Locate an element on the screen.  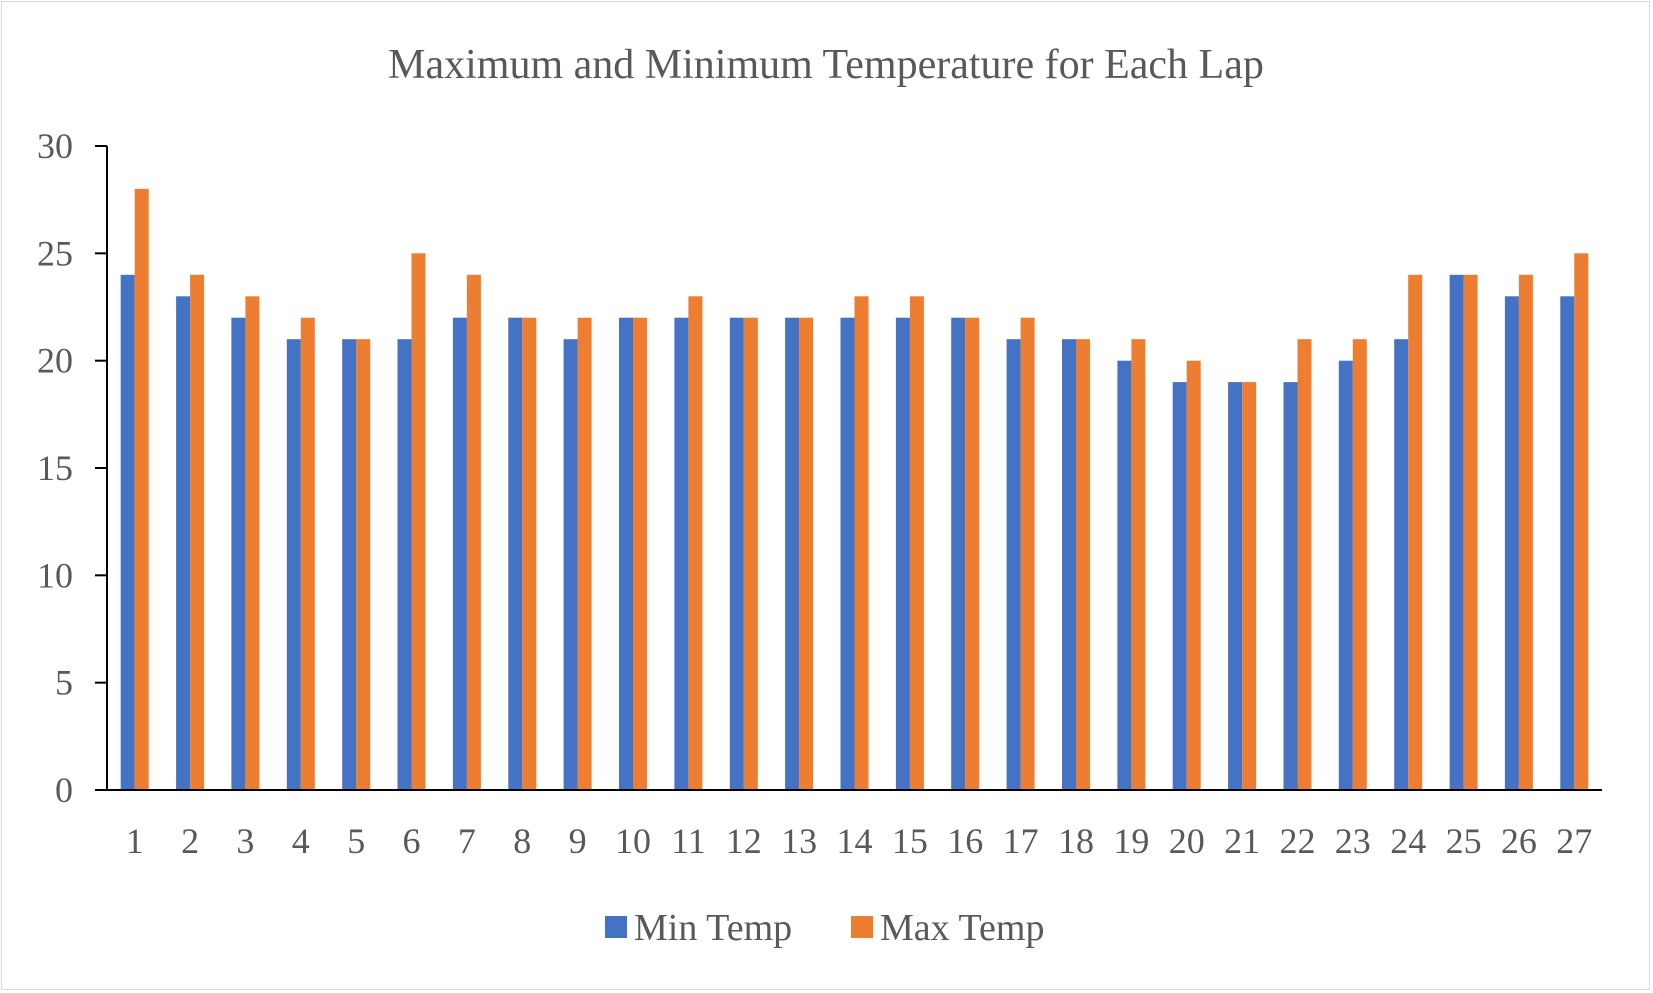
x-tick-label-14: 14 is located at coordinates (855, 841).